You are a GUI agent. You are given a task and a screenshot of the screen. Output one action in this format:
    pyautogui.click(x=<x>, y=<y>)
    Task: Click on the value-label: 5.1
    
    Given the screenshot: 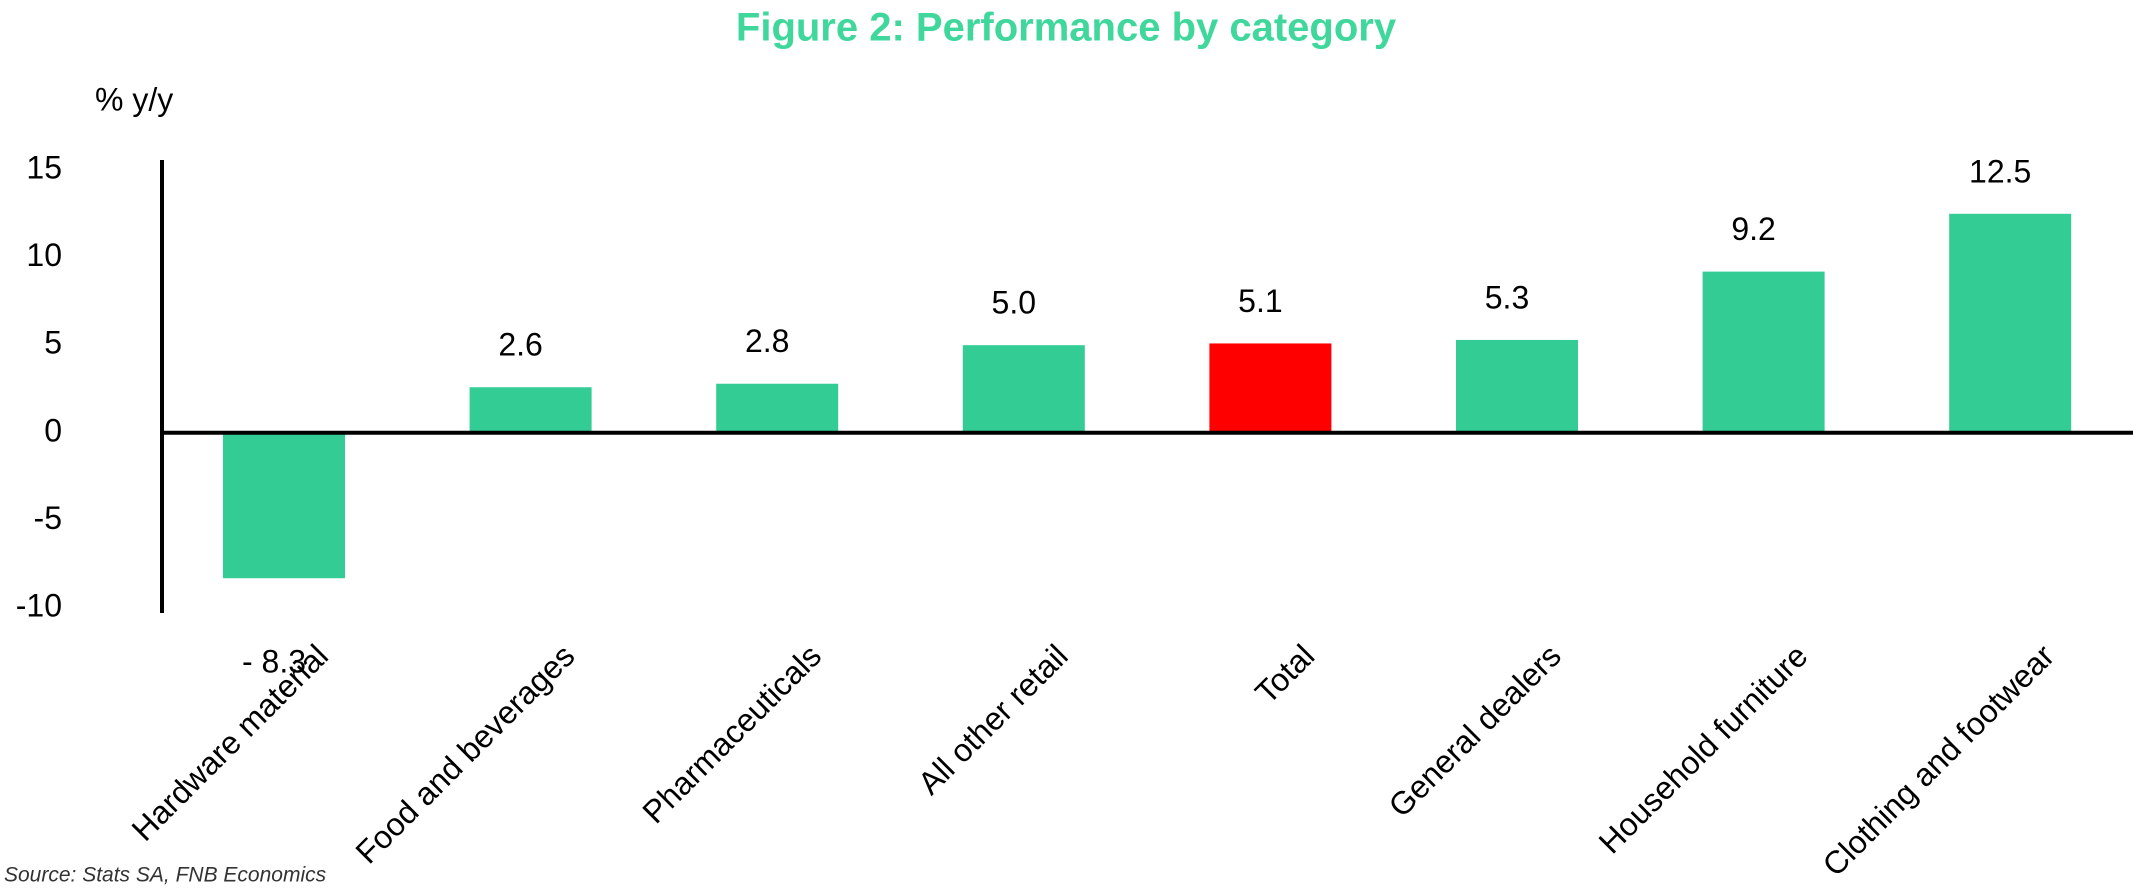 What is the action you would take?
    pyautogui.click(x=1260, y=301)
    